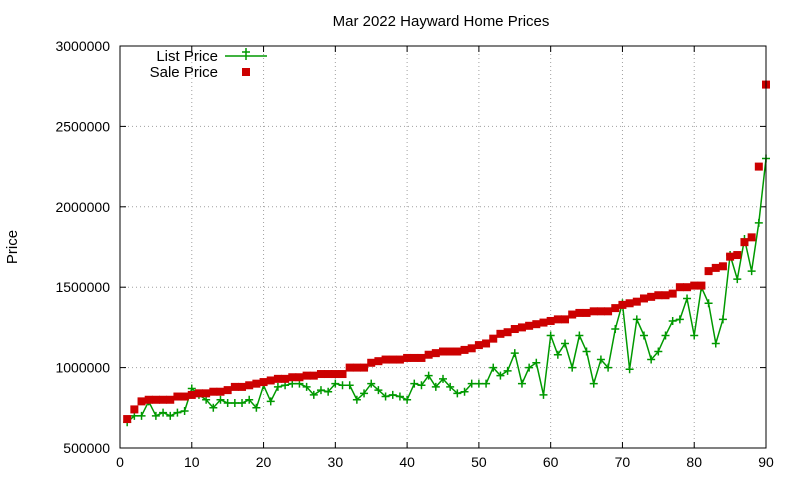 Image resolution: width=800 pixels, height=480 pixels. Describe the element at coordinates (336, 462) in the screenshot. I see `x-tick-label: 30` at that location.